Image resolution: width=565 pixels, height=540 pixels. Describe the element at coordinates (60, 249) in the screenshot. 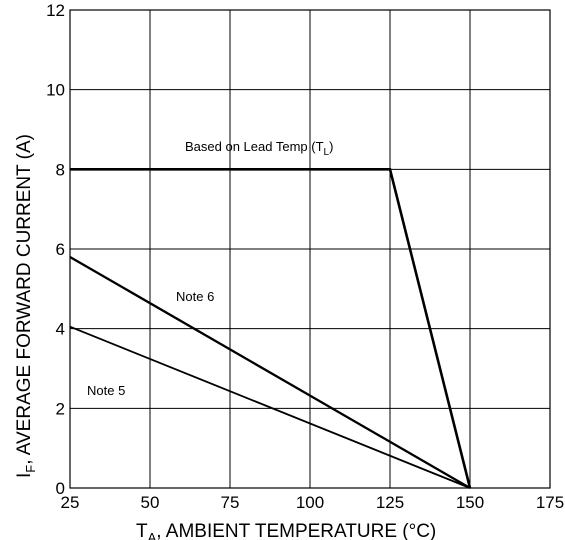

I see `y-tick-label: 6` at that location.